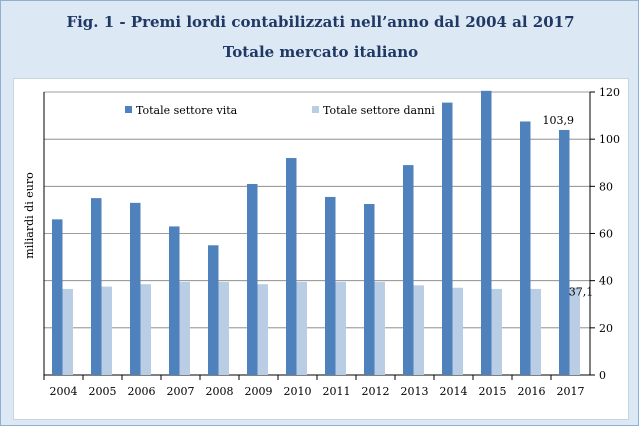 The height and width of the screenshot is (426, 639). What do you see at coordinates (142, 391) in the screenshot?
I see `x-tick-label: 2006` at bounding box center [142, 391].